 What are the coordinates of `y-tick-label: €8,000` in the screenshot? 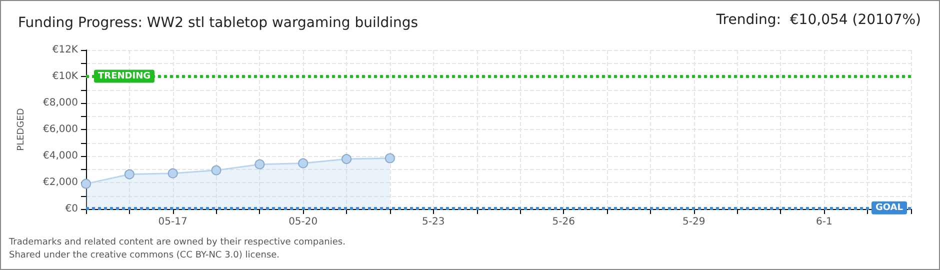 It's located at (60, 103).